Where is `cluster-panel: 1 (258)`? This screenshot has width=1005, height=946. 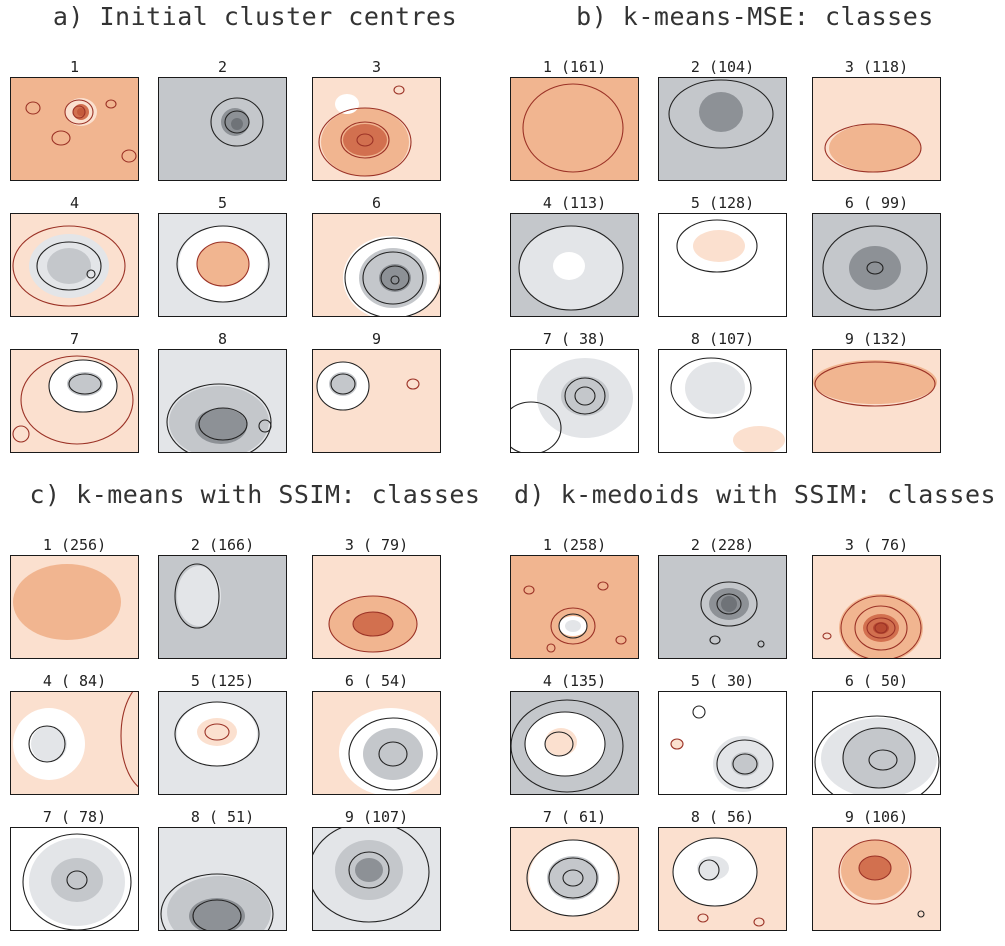 cluster-panel: 1 (258) is located at coordinates (574, 597).